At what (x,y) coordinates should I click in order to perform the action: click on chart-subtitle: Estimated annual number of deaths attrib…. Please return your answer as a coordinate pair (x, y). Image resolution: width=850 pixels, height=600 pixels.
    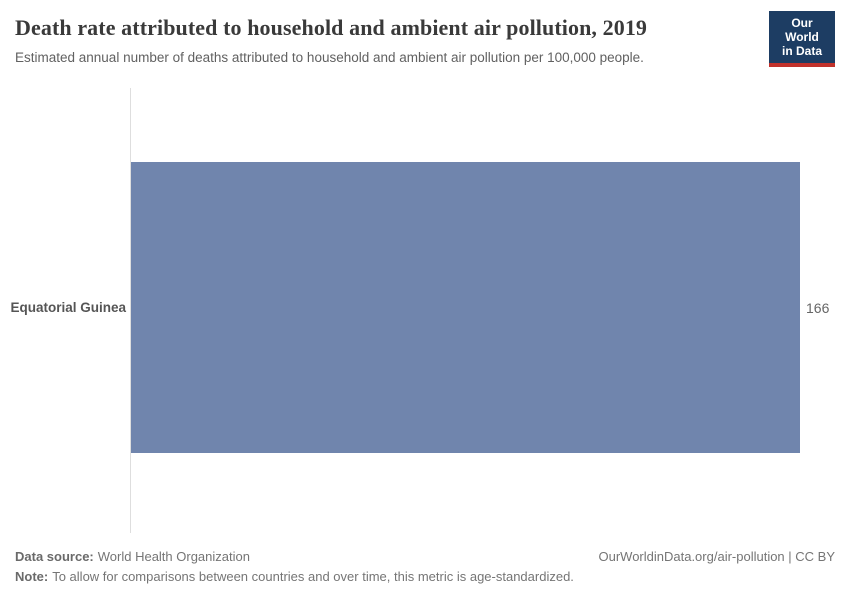
    Looking at the image, I should click on (329, 57).